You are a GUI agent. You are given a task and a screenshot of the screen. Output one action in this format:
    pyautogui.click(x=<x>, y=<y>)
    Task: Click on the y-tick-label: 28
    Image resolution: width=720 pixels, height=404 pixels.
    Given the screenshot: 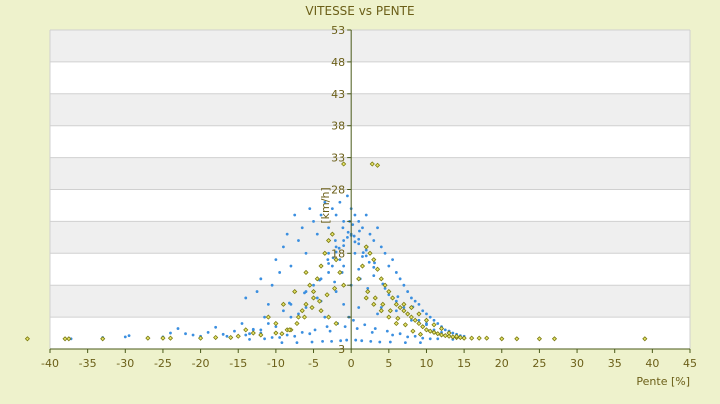 What is the action you would take?
    pyautogui.click(x=338, y=190)
    